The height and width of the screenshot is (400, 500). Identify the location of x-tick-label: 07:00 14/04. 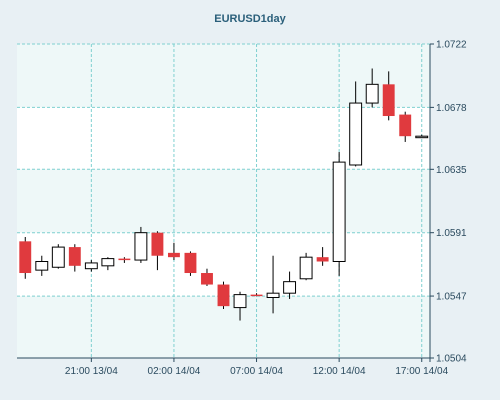
(256, 371).